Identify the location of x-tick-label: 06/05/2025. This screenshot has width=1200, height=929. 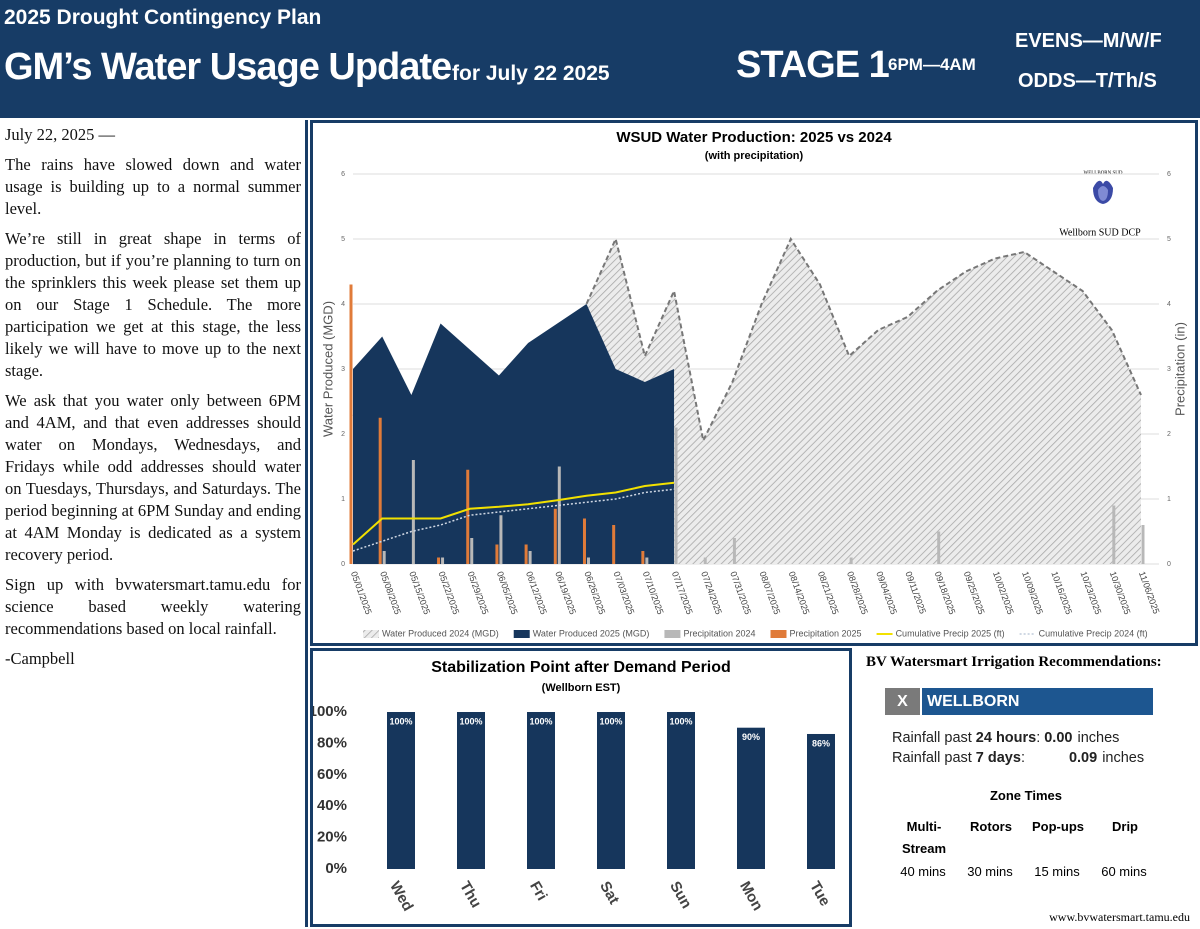
(507, 593).